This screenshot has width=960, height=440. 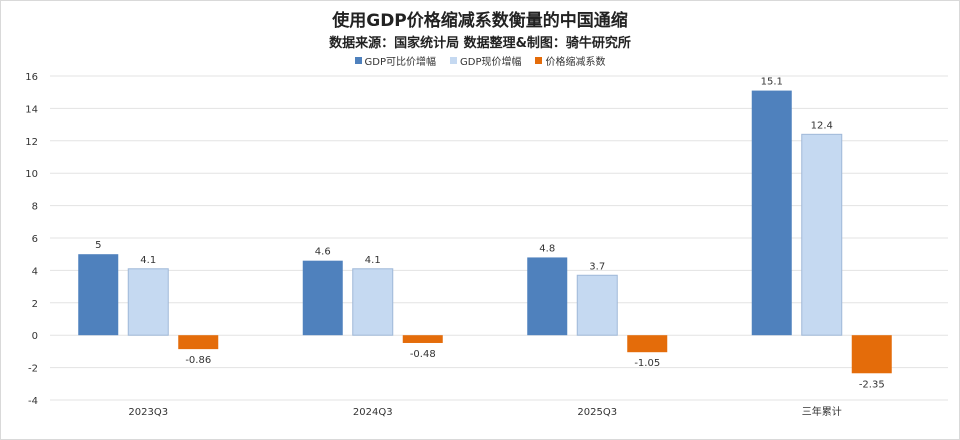 What do you see at coordinates (31, 174) in the screenshot?
I see `y-tick-label: 10` at bounding box center [31, 174].